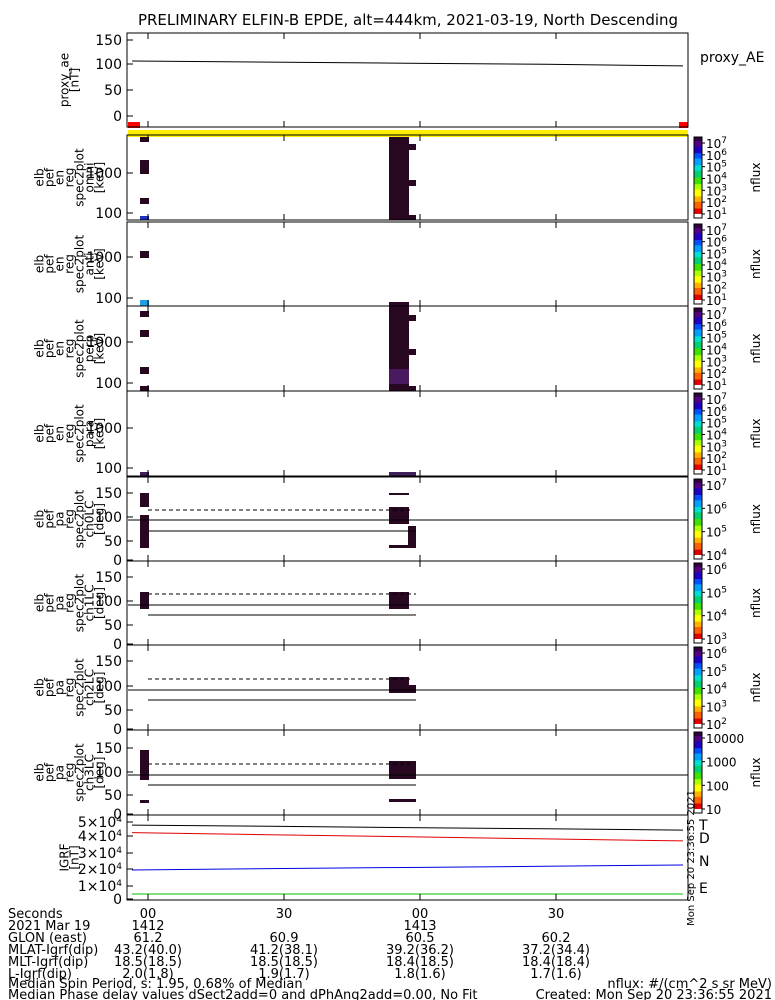 Image resolution: width=775 pixels, height=1000 pixels. What do you see at coordinates (716, 143) in the screenshot?
I see `colorbar-tick-label: 10⁷` at bounding box center [716, 143].